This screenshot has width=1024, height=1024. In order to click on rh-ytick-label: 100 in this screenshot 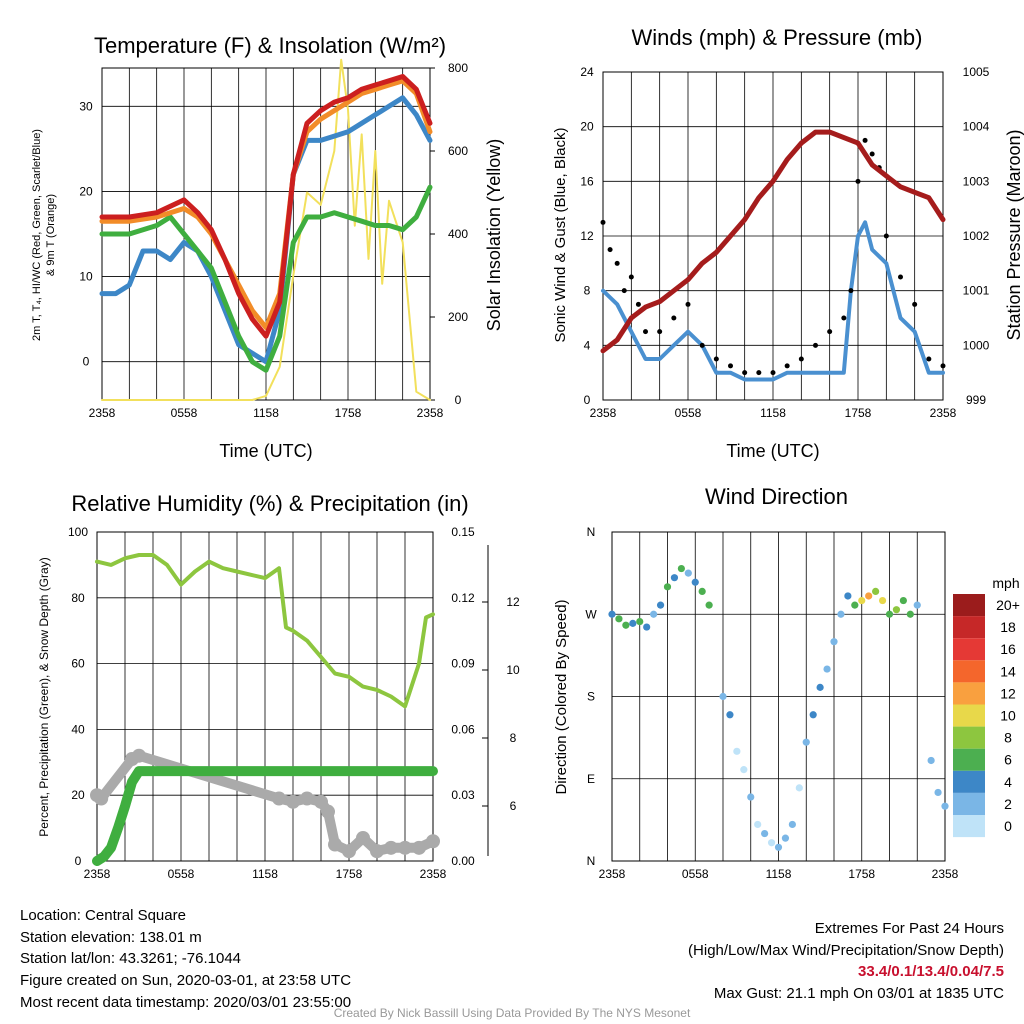, I will do `click(78, 532)`.